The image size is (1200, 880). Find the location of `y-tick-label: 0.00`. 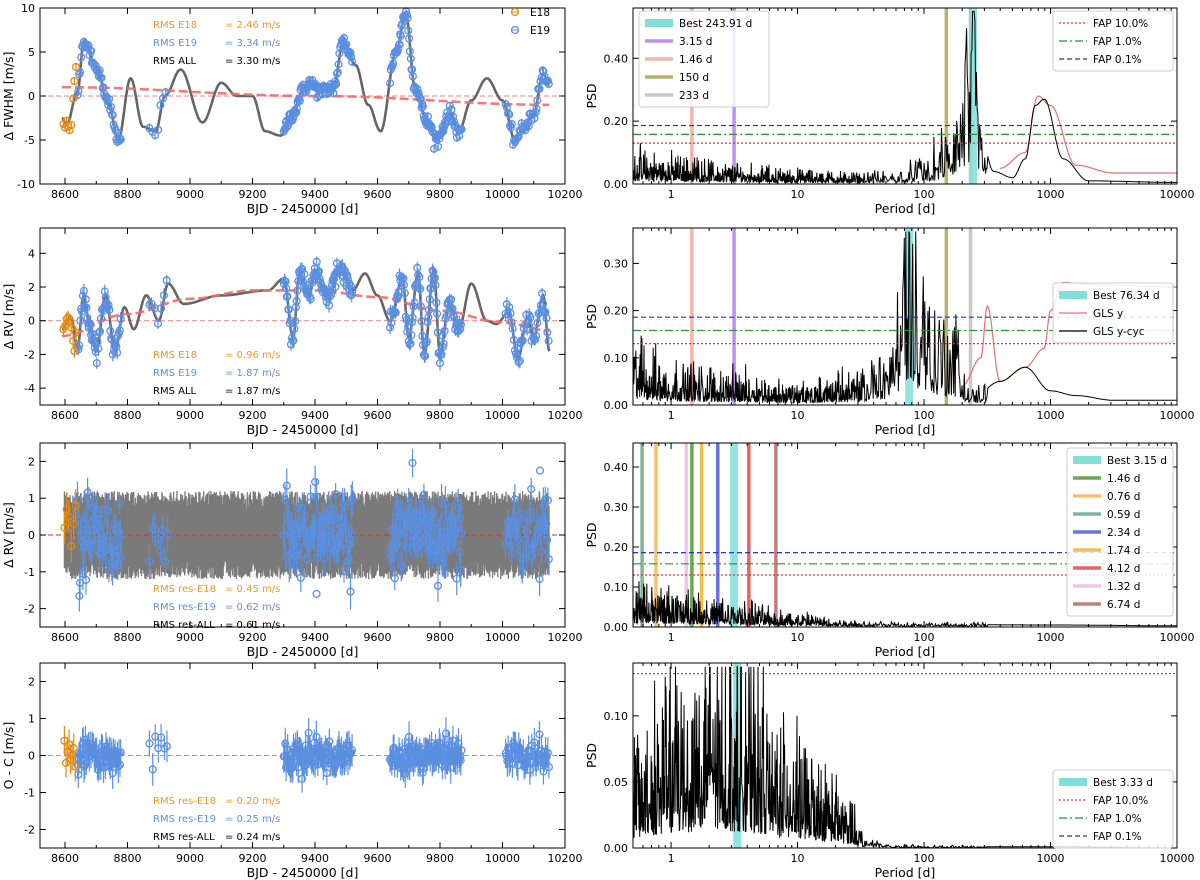

y-tick-label: 0.00 is located at coordinates (616, 848).